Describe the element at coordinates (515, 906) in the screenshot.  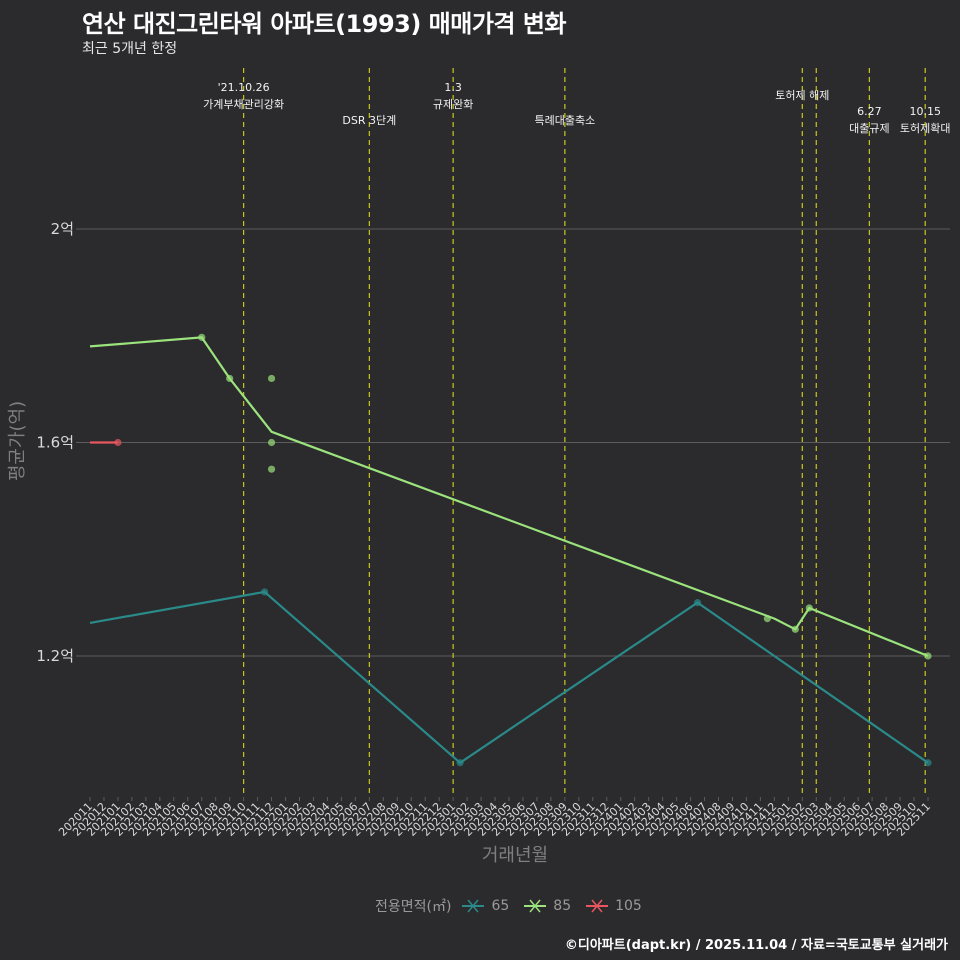
I see `legend: 전용면적(㎡) 65 85 105` at that location.